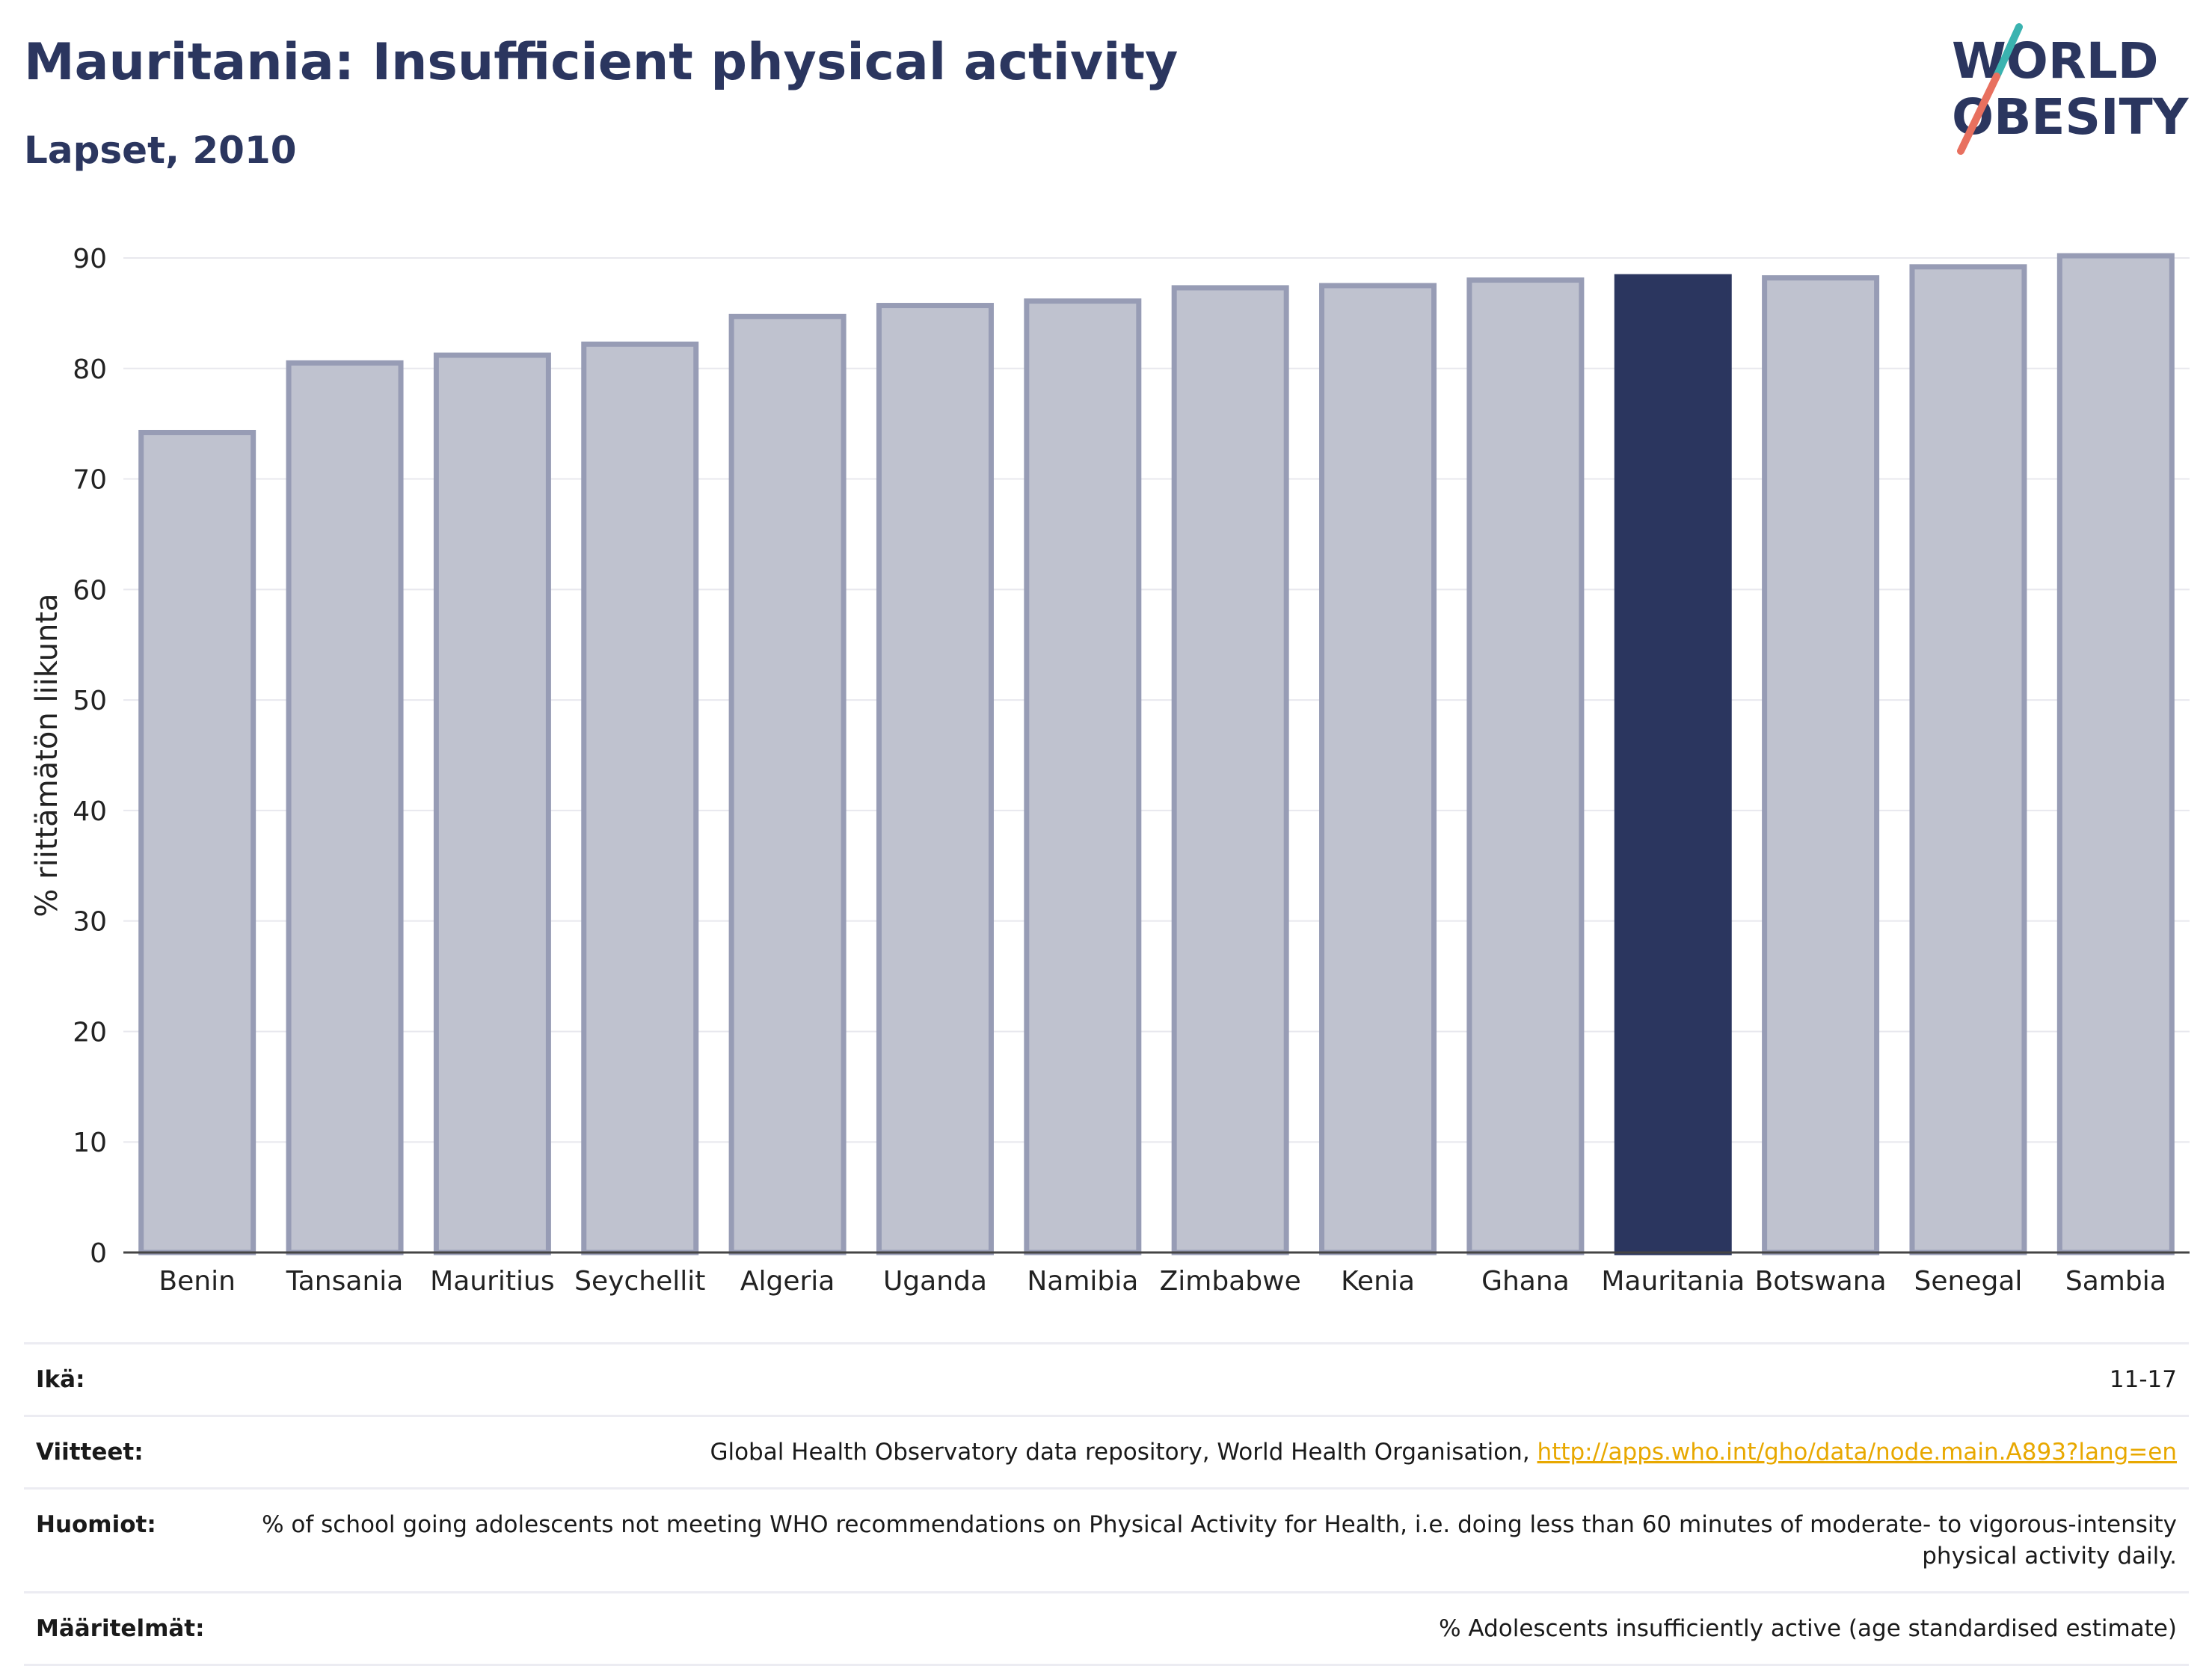 Image resolution: width=2212 pixels, height=1666 pixels. I want to click on x-tick-label: Uganda, so click(935, 1281).